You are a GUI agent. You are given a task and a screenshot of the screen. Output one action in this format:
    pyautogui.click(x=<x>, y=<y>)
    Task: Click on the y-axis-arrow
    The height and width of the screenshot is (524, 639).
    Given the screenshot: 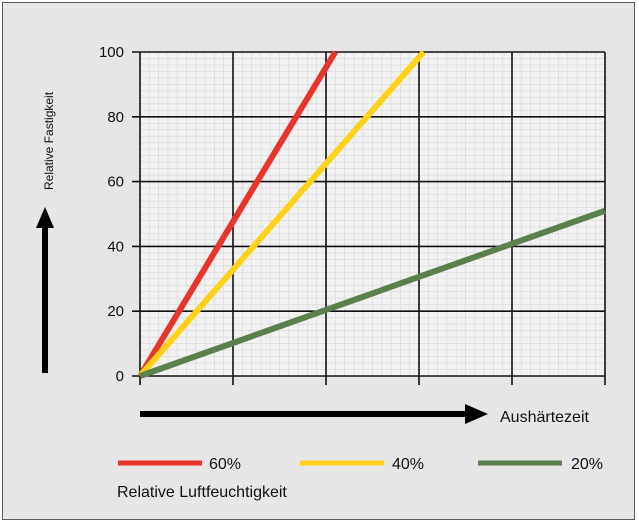 What is the action you would take?
    pyautogui.click(x=45, y=290)
    